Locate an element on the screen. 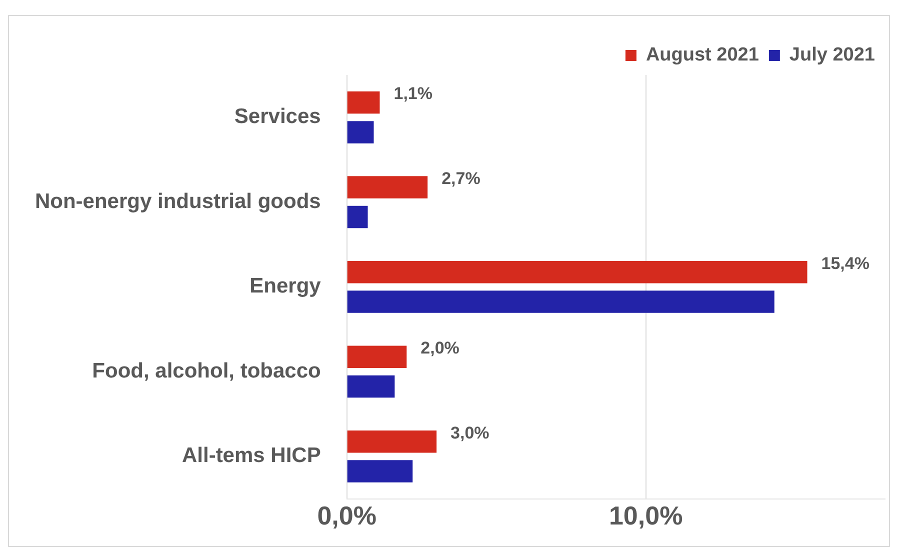 Image resolution: width=902 pixels, height=551 pixels. legend-label: August 2021 is located at coordinates (703, 55).